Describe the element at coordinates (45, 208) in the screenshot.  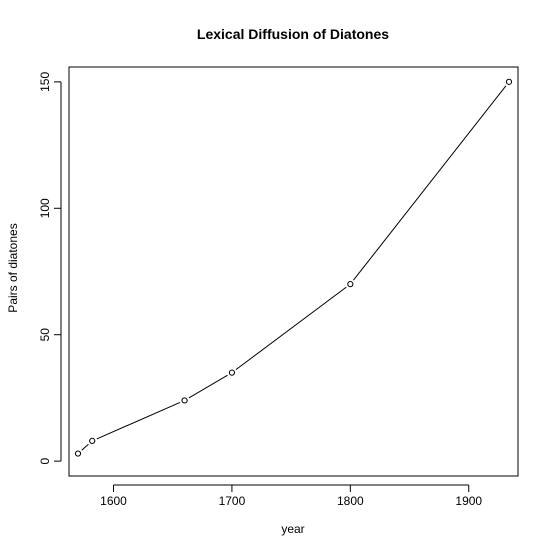
I see `y-tick-label: 100` at that location.